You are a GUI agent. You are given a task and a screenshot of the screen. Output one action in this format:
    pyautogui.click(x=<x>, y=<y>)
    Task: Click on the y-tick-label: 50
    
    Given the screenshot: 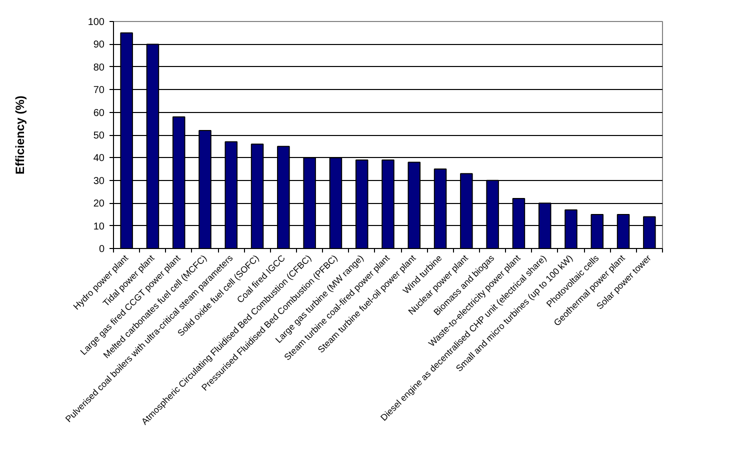 What is the action you would take?
    pyautogui.click(x=99, y=136)
    